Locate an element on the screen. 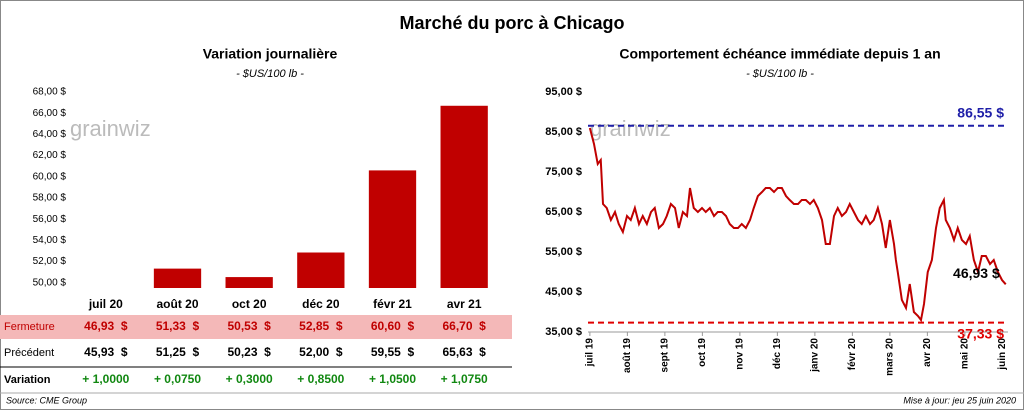 The height and width of the screenshot is (410, 1024). reference-label: 86,55 $ is located at coordinates (980, 113).